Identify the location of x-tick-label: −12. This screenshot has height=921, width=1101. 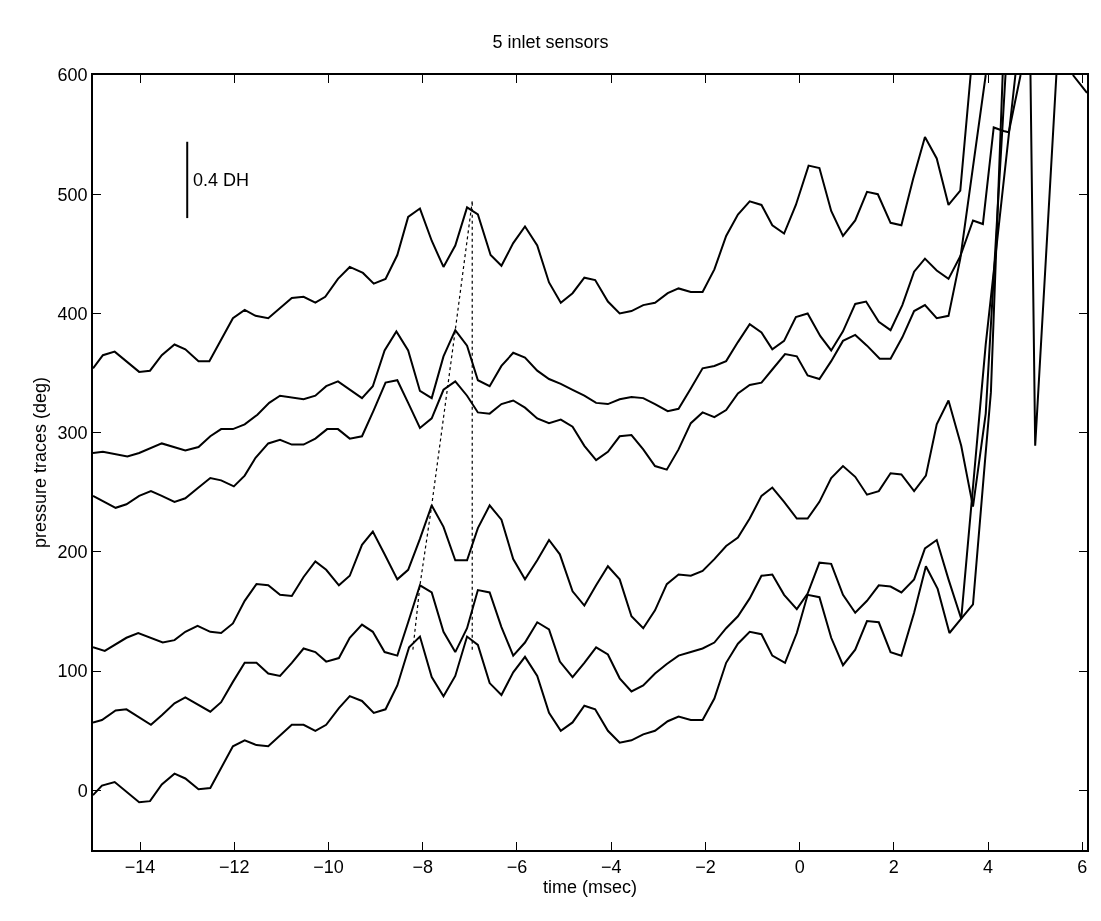
(234, 867).